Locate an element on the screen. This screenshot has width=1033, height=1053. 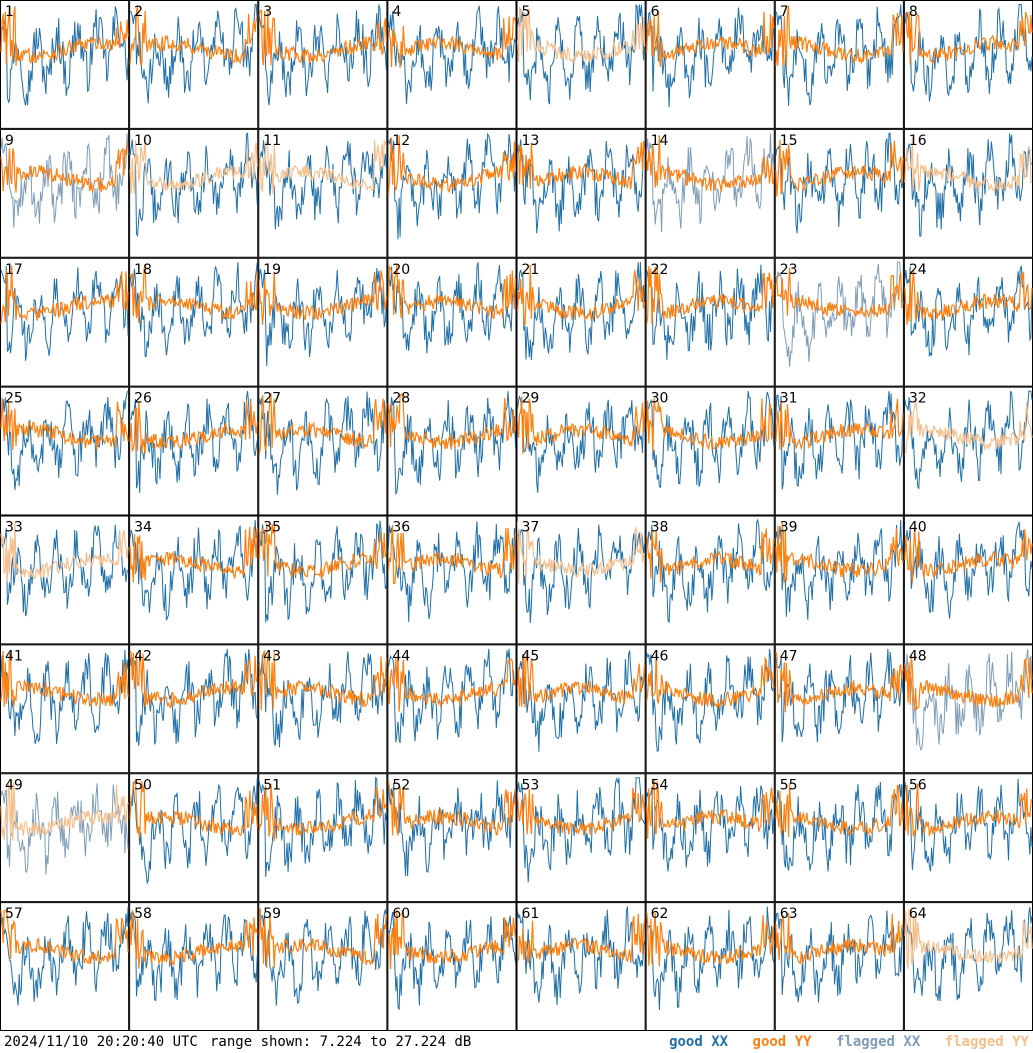
panel-label: 59 is located at coordinates (272, 914).